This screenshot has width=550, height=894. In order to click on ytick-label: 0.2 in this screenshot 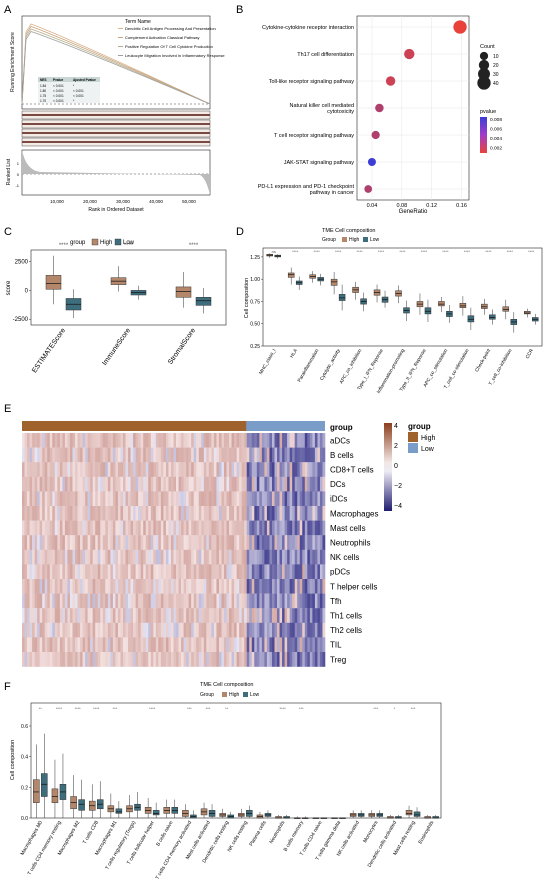, I will do `click(24, 788)`.